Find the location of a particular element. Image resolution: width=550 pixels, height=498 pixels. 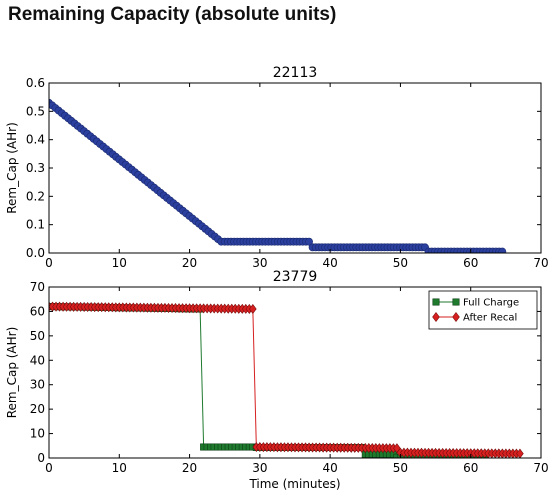

chart-title: 23779 is located at coordinates (295, 277).